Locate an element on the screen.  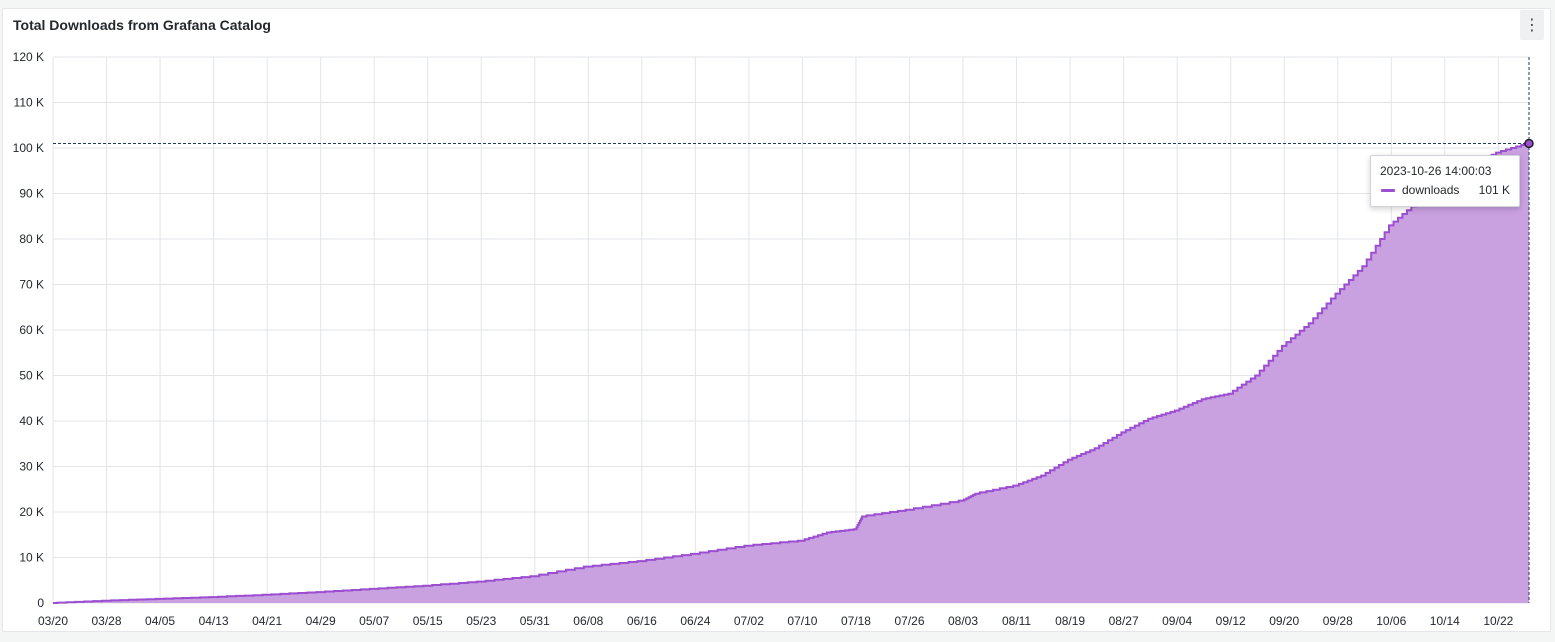
kebab-menu-icon: ⋮ is located at coordinates (1532, 25).